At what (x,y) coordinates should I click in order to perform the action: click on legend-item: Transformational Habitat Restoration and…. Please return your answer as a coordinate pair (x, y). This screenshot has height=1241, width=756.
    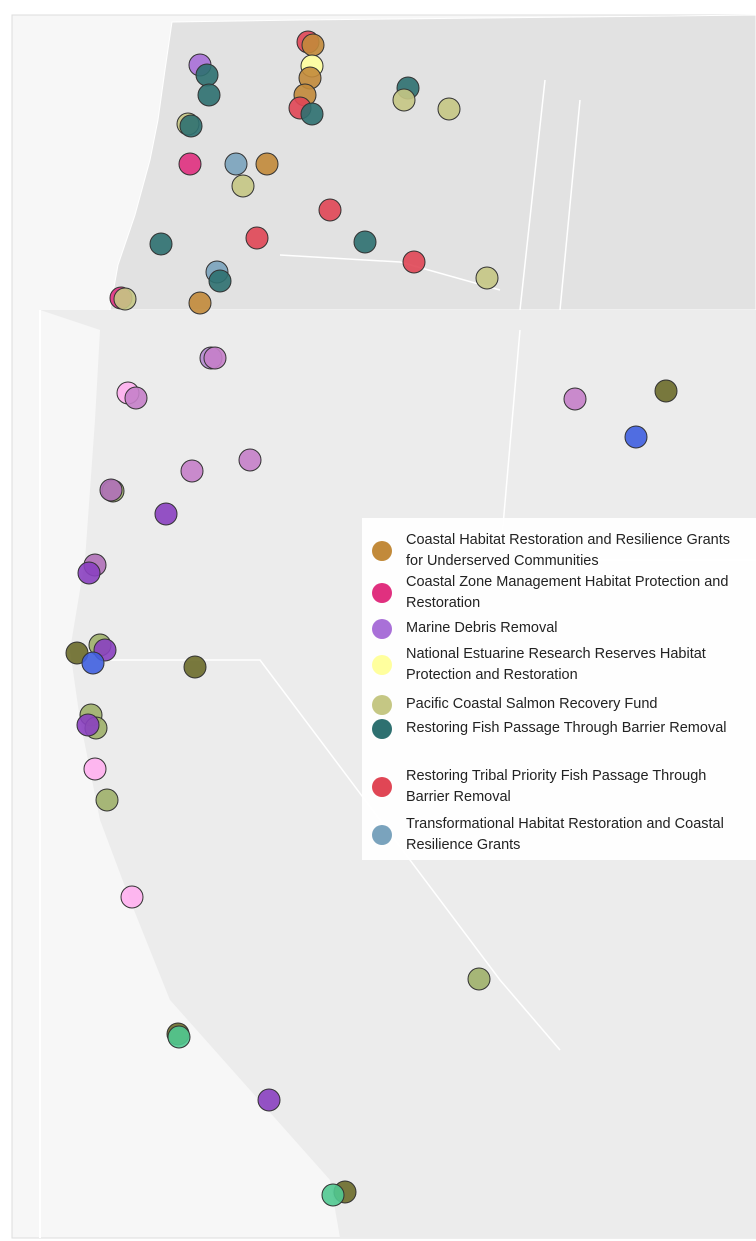
    Looking at the image, I should click on (562, 835).